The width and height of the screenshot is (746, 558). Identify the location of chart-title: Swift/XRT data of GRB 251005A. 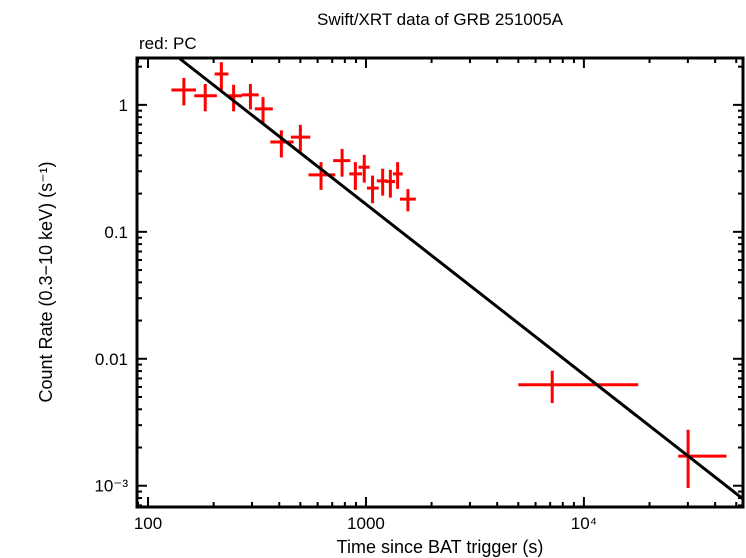
(440, 19).